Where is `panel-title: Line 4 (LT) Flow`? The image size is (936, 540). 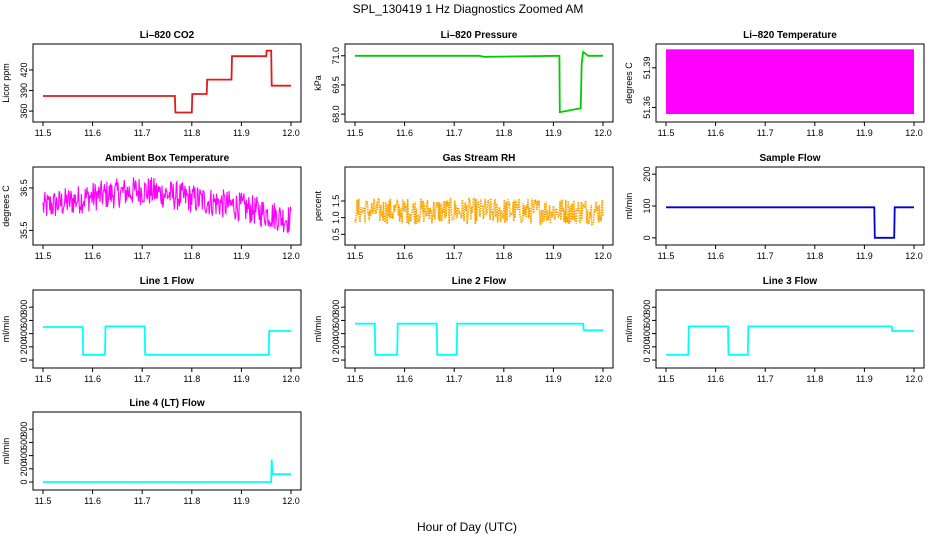 panel-title: Line 4 (LT) Flow is located at coordinates (167, 403).